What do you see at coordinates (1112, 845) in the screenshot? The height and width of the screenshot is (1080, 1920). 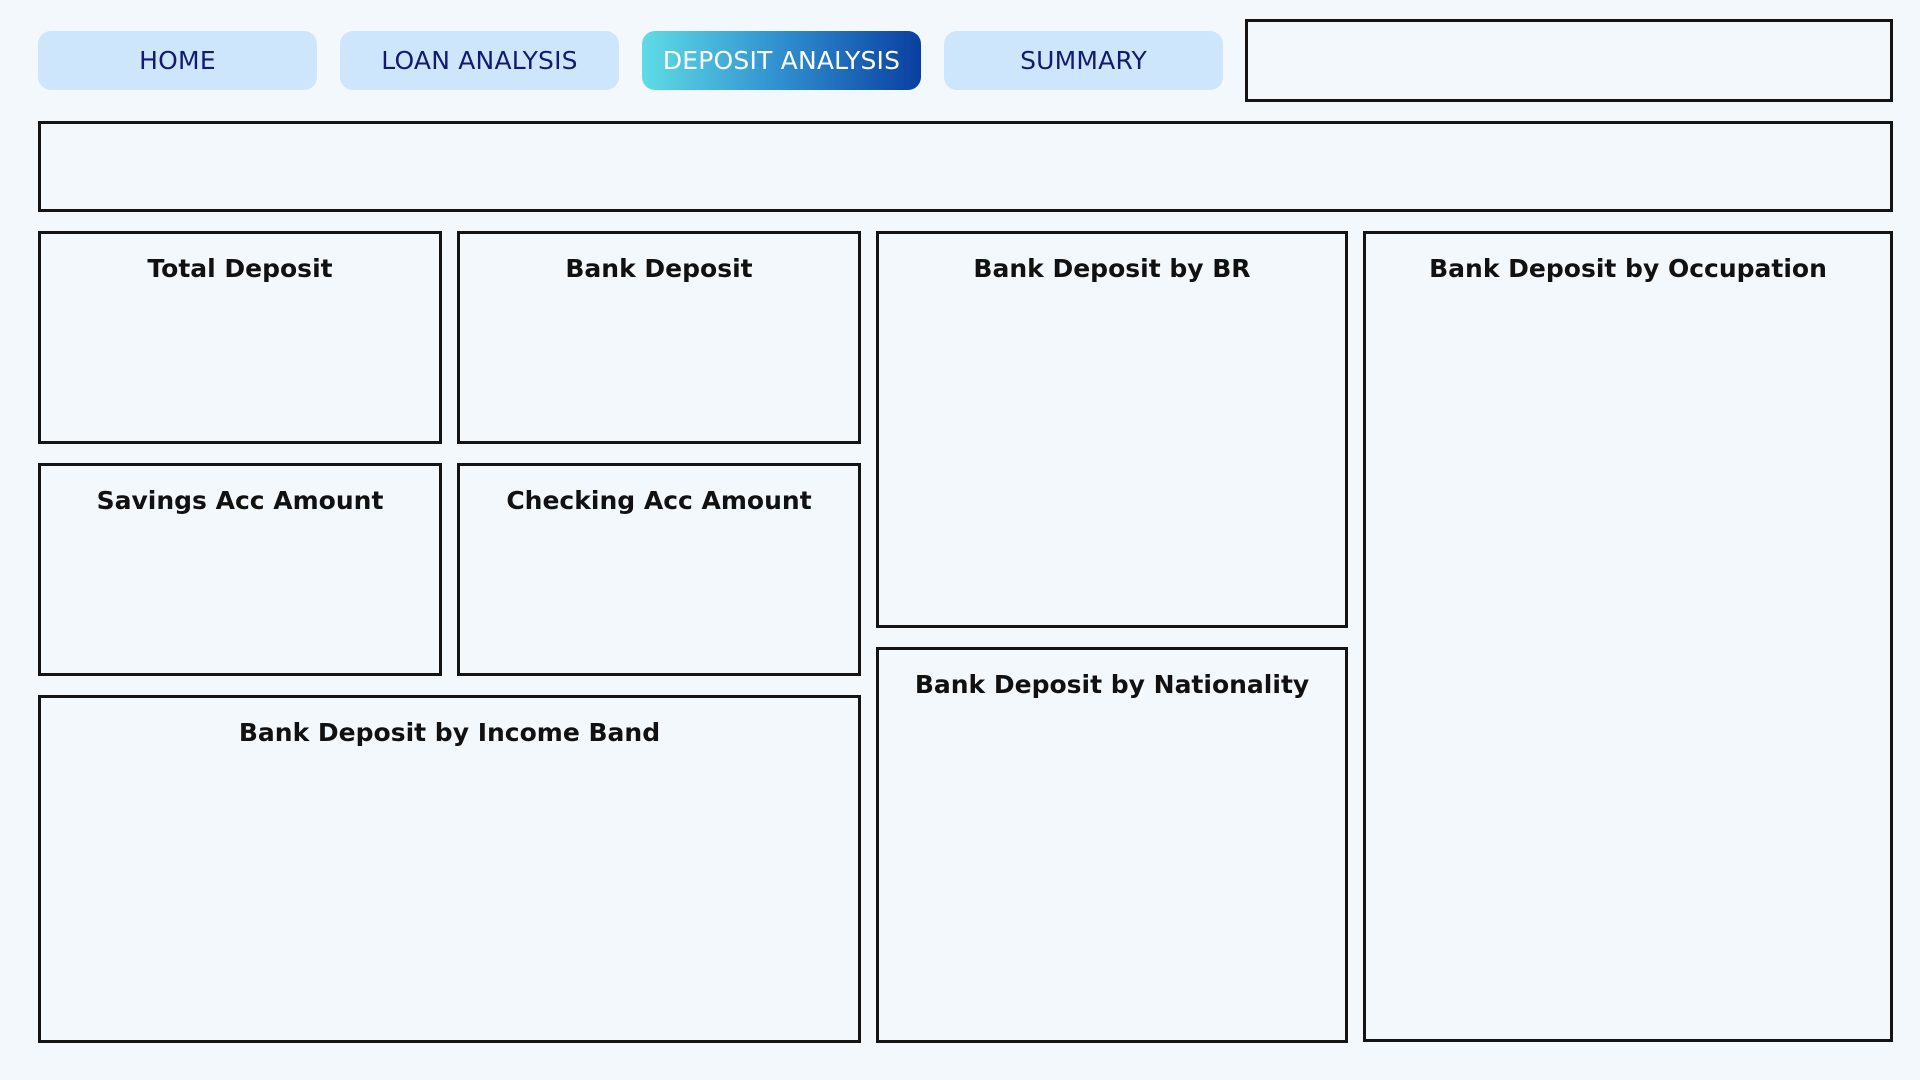 I see `by-nationality-panel: Bank Deposit by Nationality` at bounding box center [1112, 845].